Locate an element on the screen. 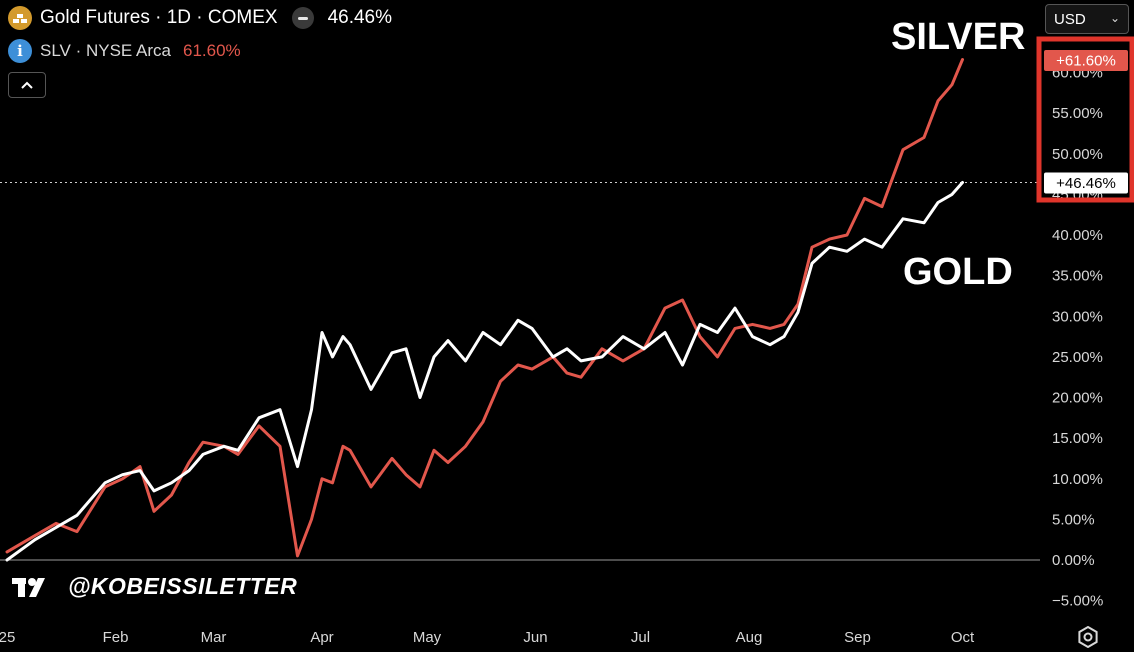 The width and height of the screenshot is (1134, 652). silver-annotation: SILVER is located at coordinates (958, 37).